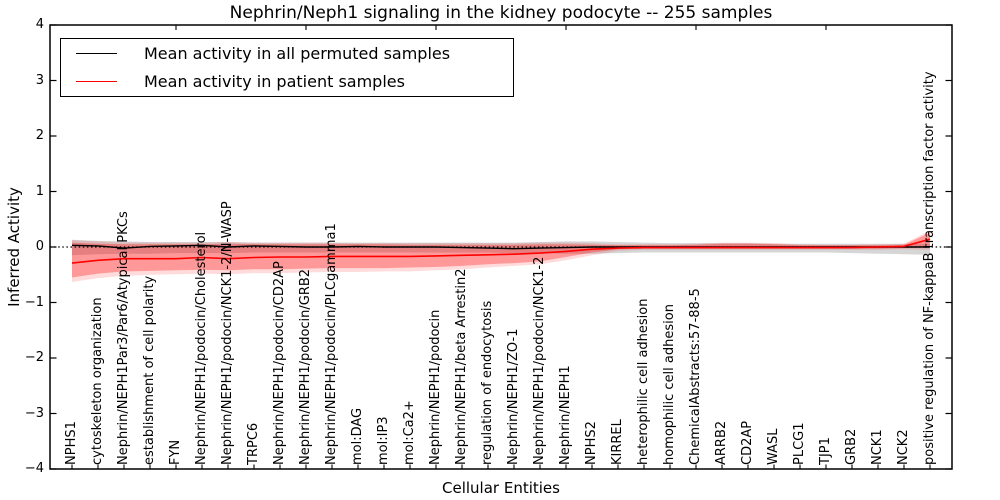 This screenshot has width=1000, height=500. What do you see at coordinates (383, 440) in the screenshot?
I see `x-tick-label: mol:IP3` at bounding box center [383, 440].